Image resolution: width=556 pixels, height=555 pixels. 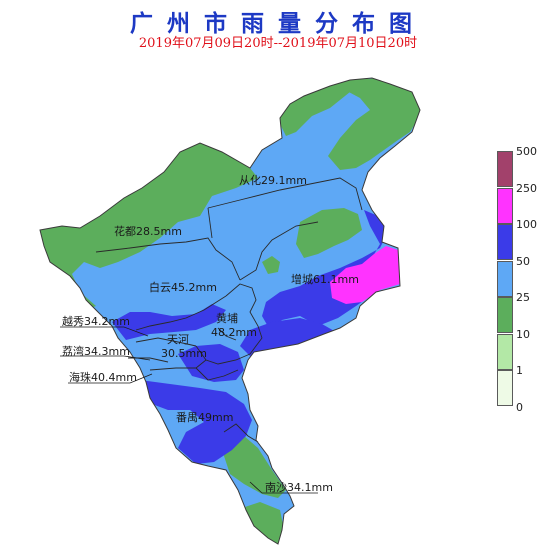 I want to click on zone-green-center-east, so click(x=329, y=233).